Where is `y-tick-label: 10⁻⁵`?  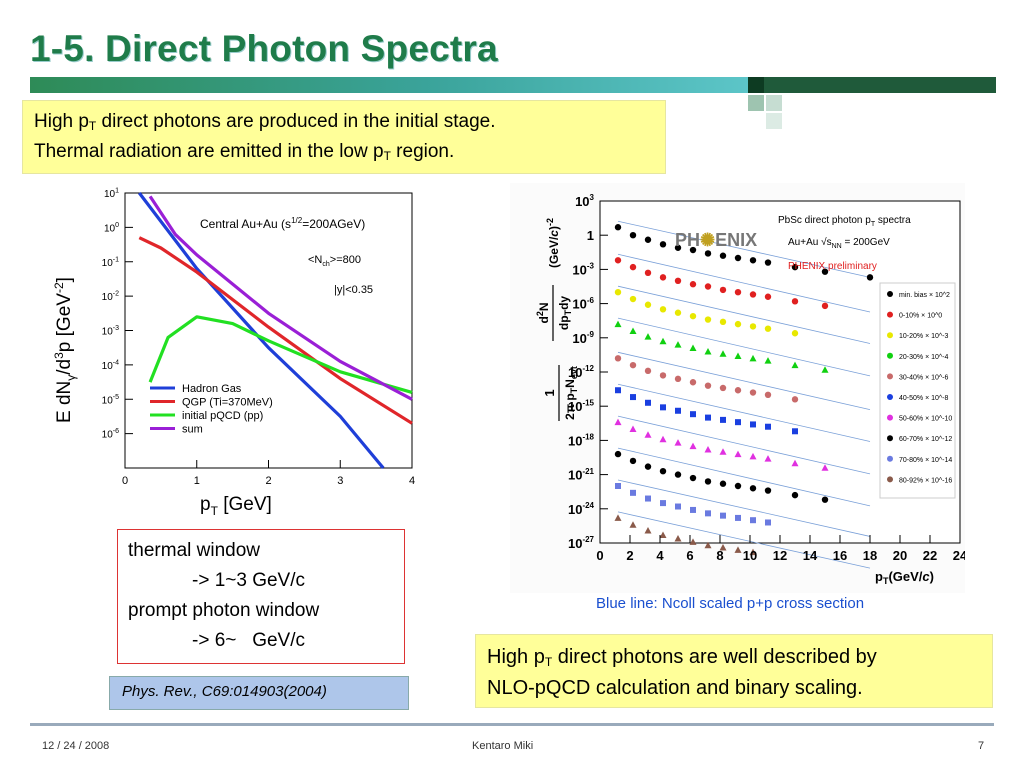 y-tick-label: 10⁻⁵ is located at coordinates (110, 400).